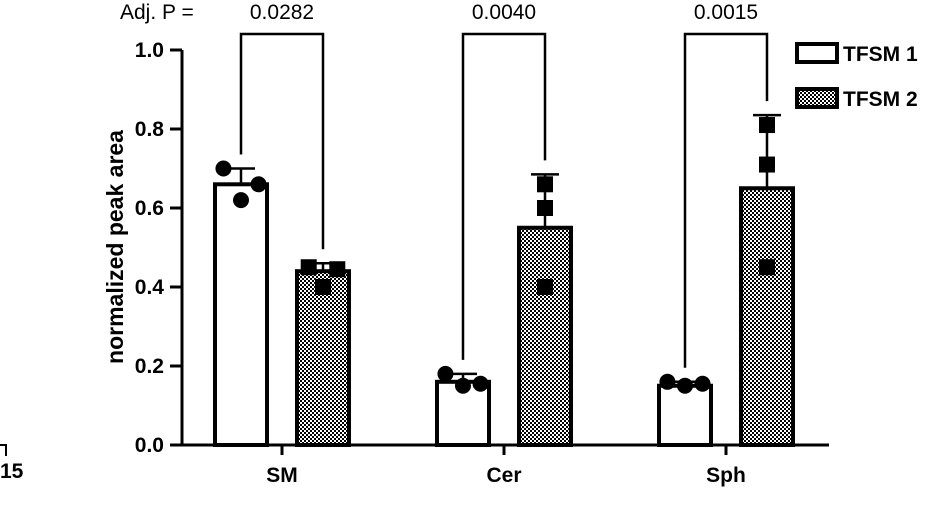 The width and height of the screenshot is (946, 507). Describe the element at coordinates (685, 415) in the screenshot. I see `bar-tfsm-1-sph` at that location.